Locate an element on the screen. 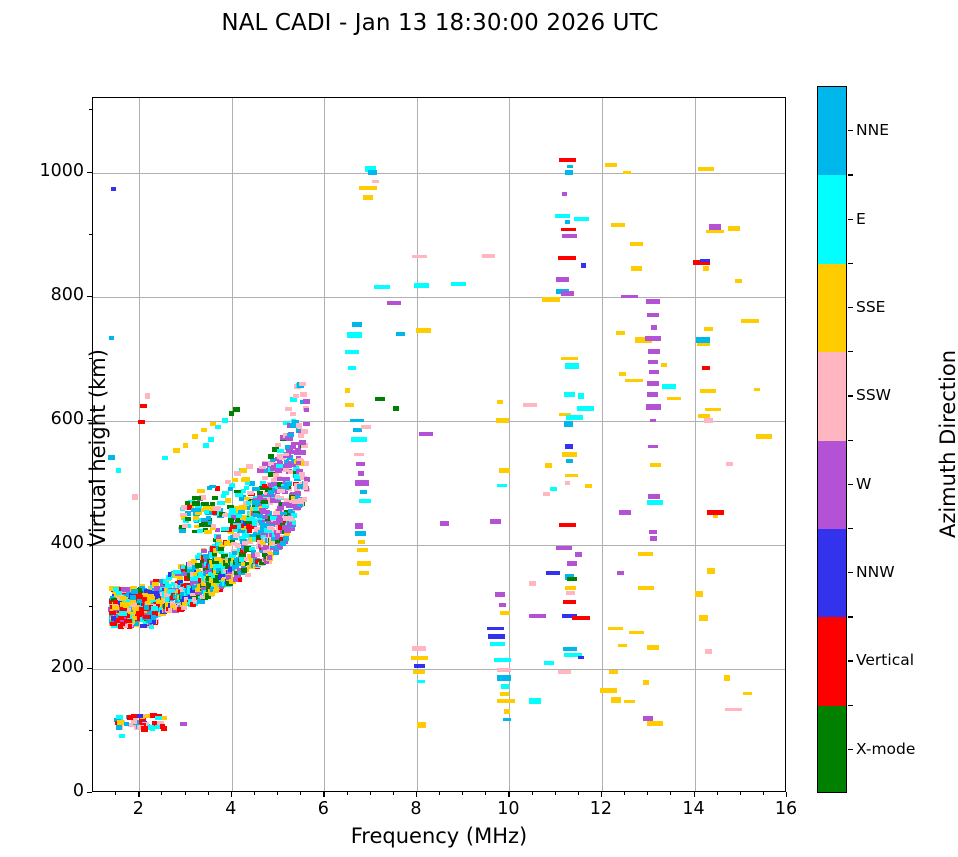  x-tick-mark is located at coordinates (231, 794).